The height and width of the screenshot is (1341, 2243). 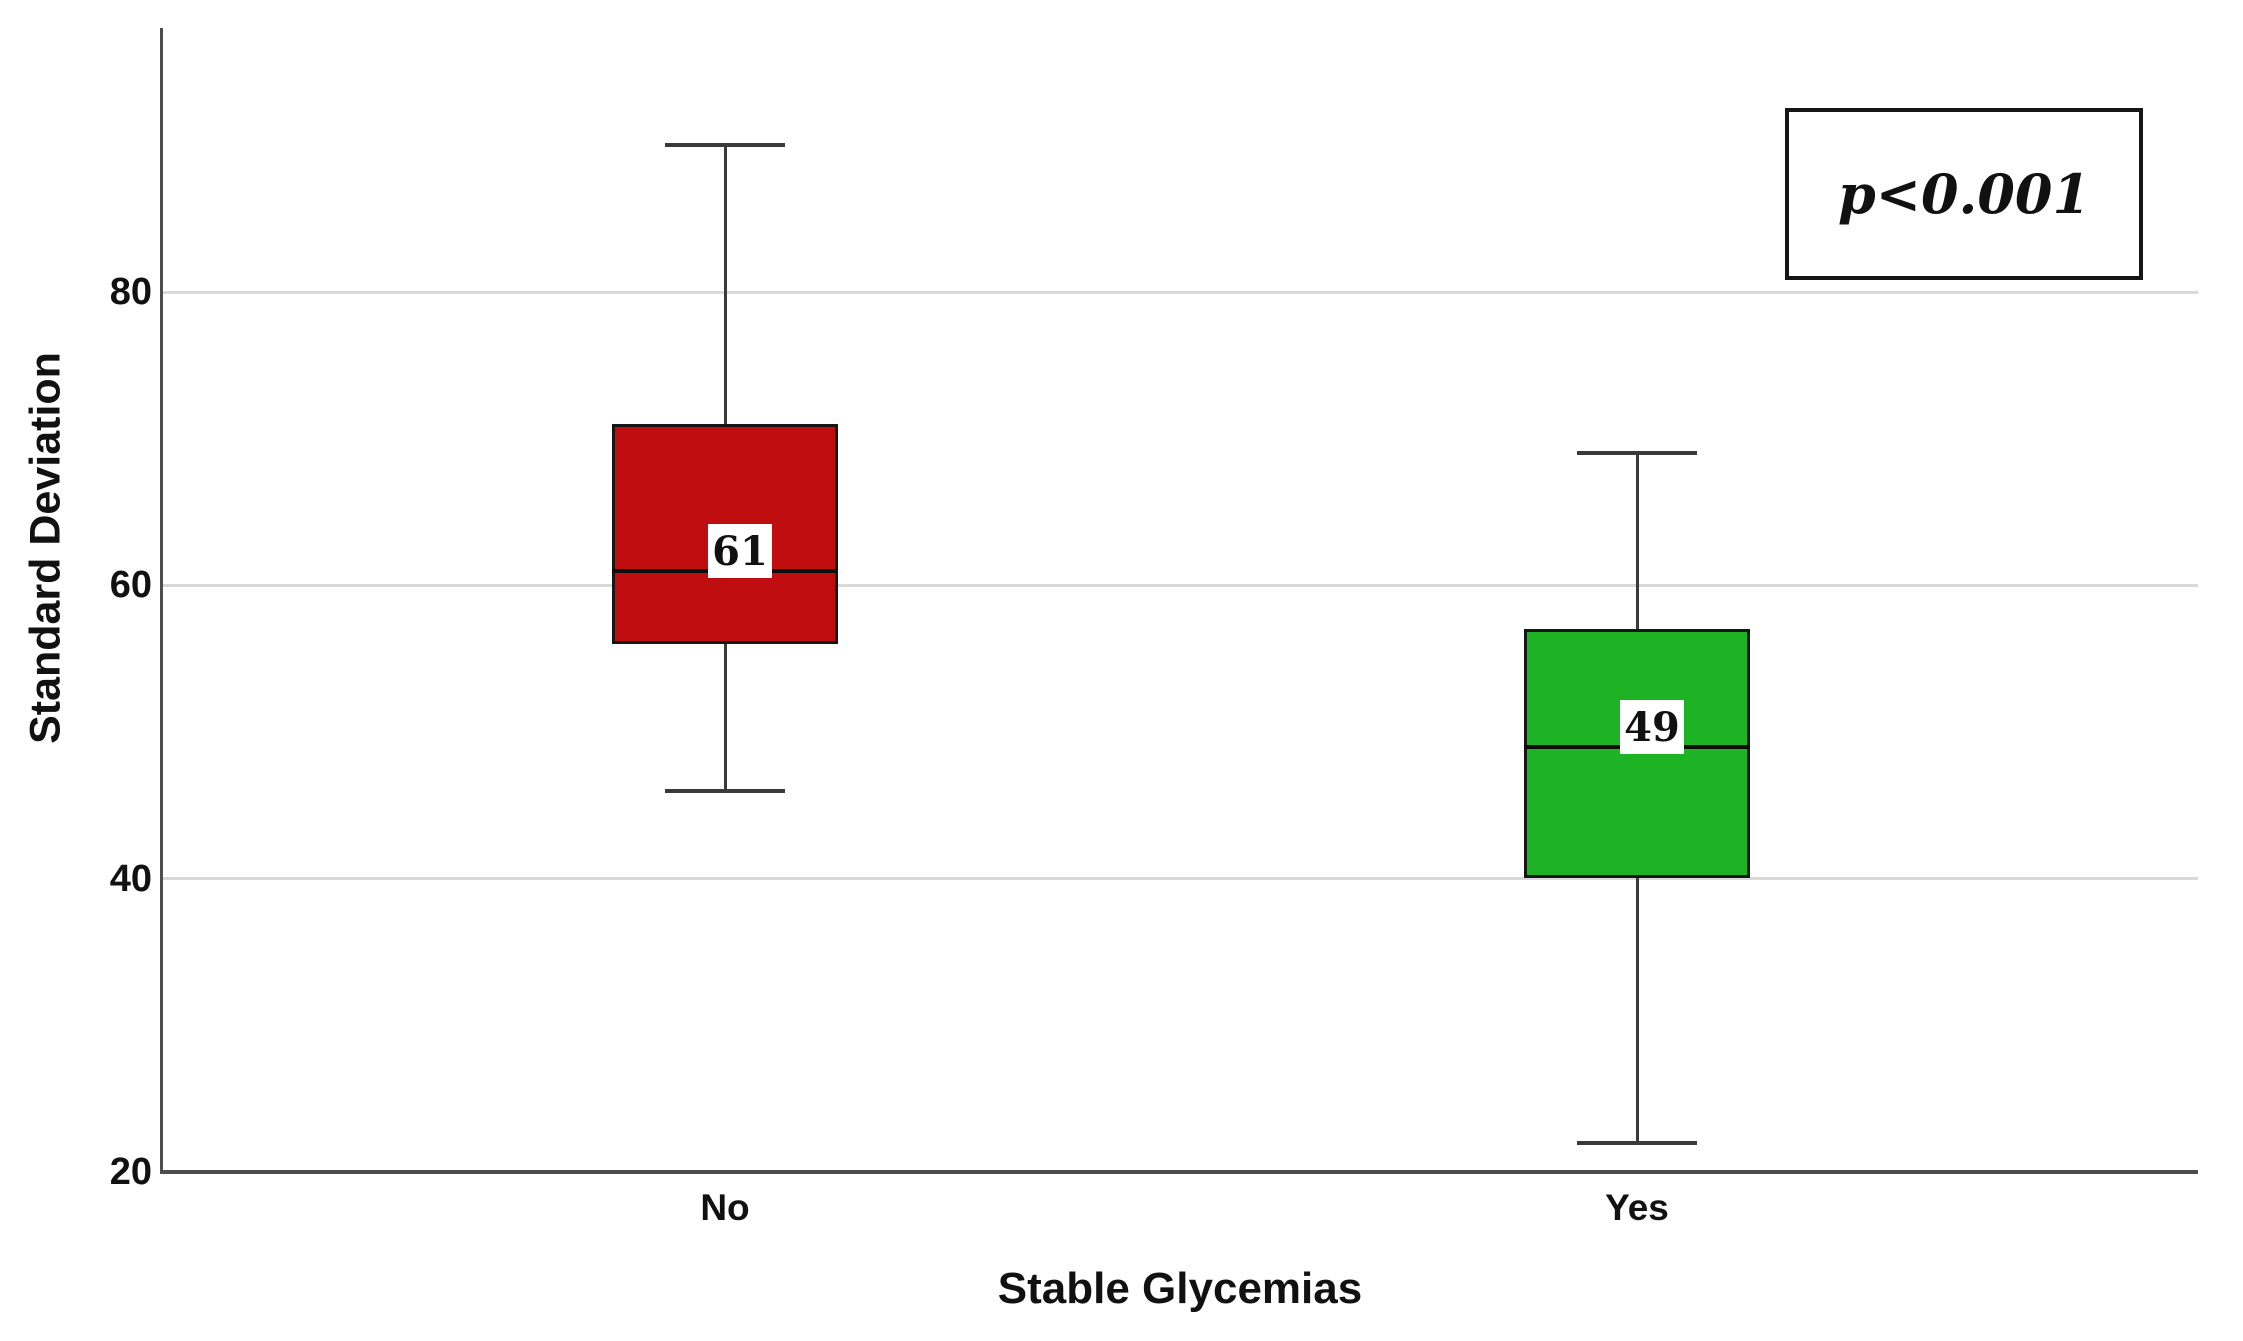 I want to click on category-label-no: No, so click(x=725, y=1207).